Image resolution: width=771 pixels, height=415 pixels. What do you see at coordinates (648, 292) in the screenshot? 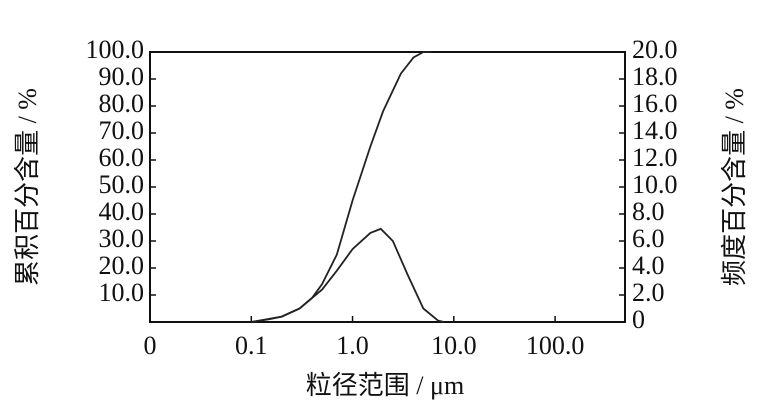
I see `y2-tick-label: 2.0` at bounding box center [648, 292].